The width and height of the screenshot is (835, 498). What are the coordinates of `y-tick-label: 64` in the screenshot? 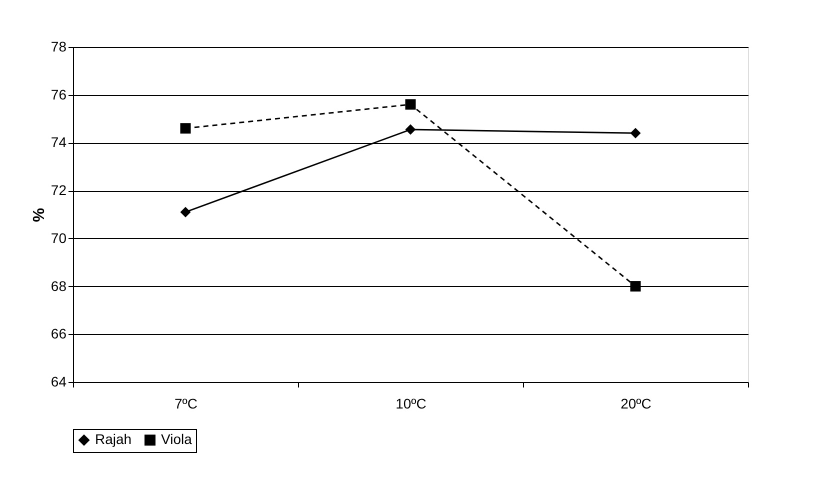 It's located at (58, 382).